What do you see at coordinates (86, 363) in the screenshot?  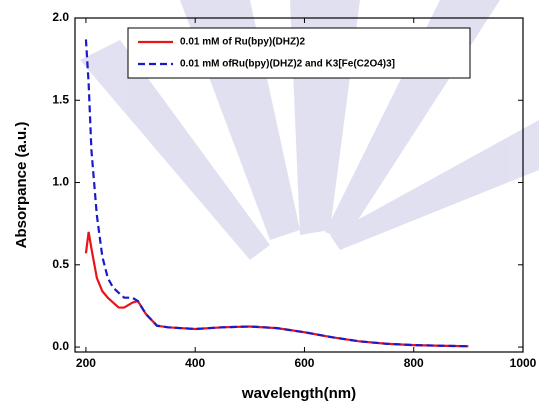 I see `x-tick-label: 200` at bounding box center [86, 363].